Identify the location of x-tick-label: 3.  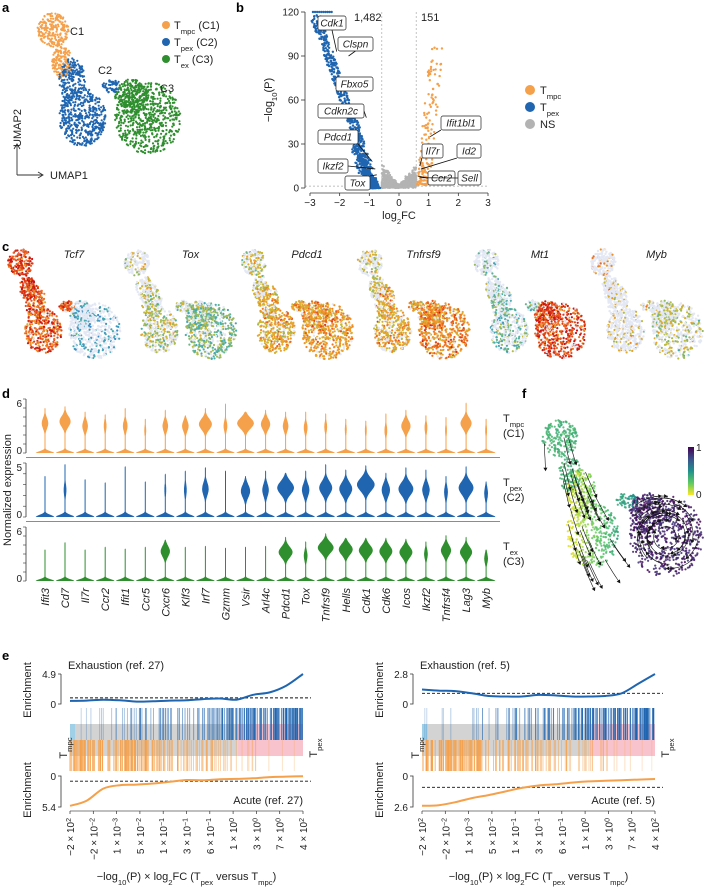
(488, 203).